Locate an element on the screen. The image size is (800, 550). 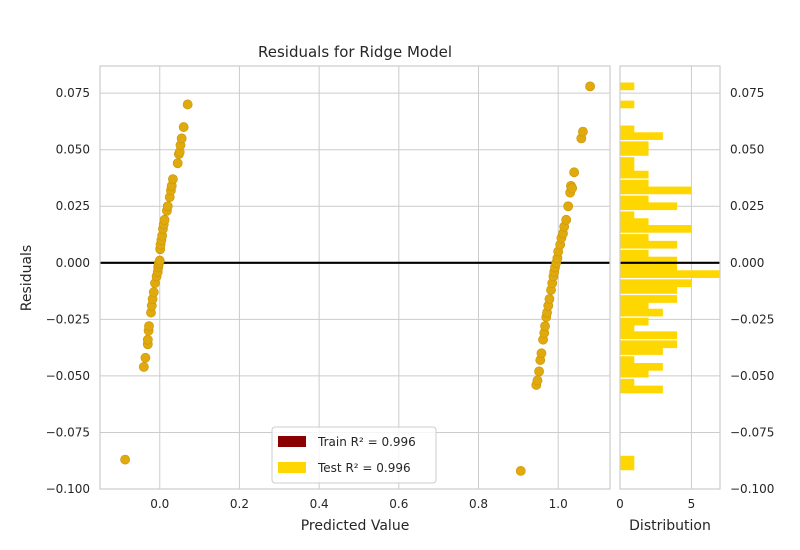
distribution-y-tick-label: 0.000 is located at coordinates (747, 263).